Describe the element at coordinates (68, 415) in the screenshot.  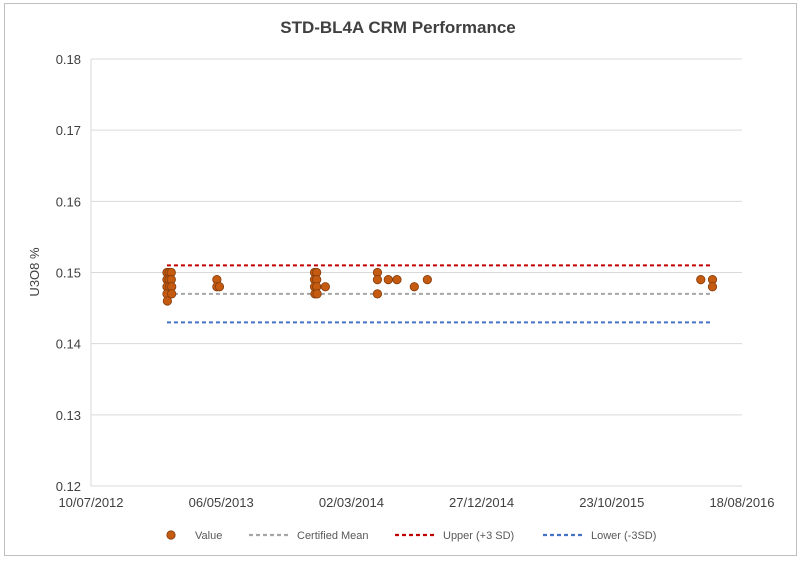
I see `y-tick-label: 0.13` at that location.